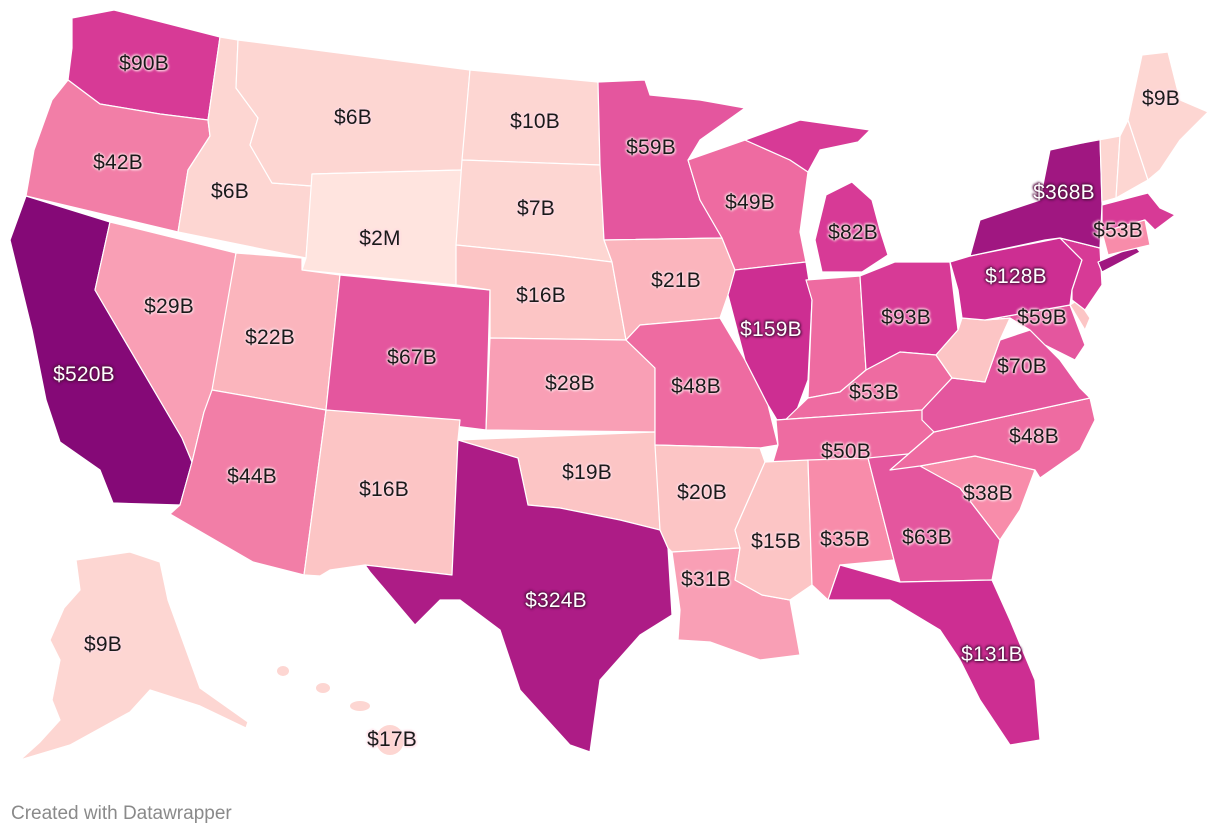 The width and height of the screenshot is (1220, 840). What do you see at coordinates (934, 655) in the screenshot?
I see `state-FL` at bounding box center [934, 655].